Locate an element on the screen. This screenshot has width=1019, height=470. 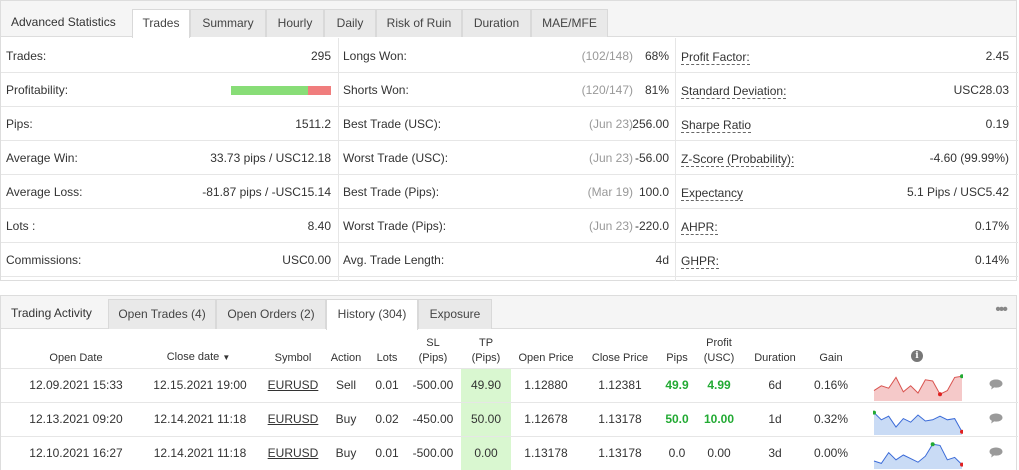
stat-label-link: Sharpe Ratio is located at coordinates (716, 125).